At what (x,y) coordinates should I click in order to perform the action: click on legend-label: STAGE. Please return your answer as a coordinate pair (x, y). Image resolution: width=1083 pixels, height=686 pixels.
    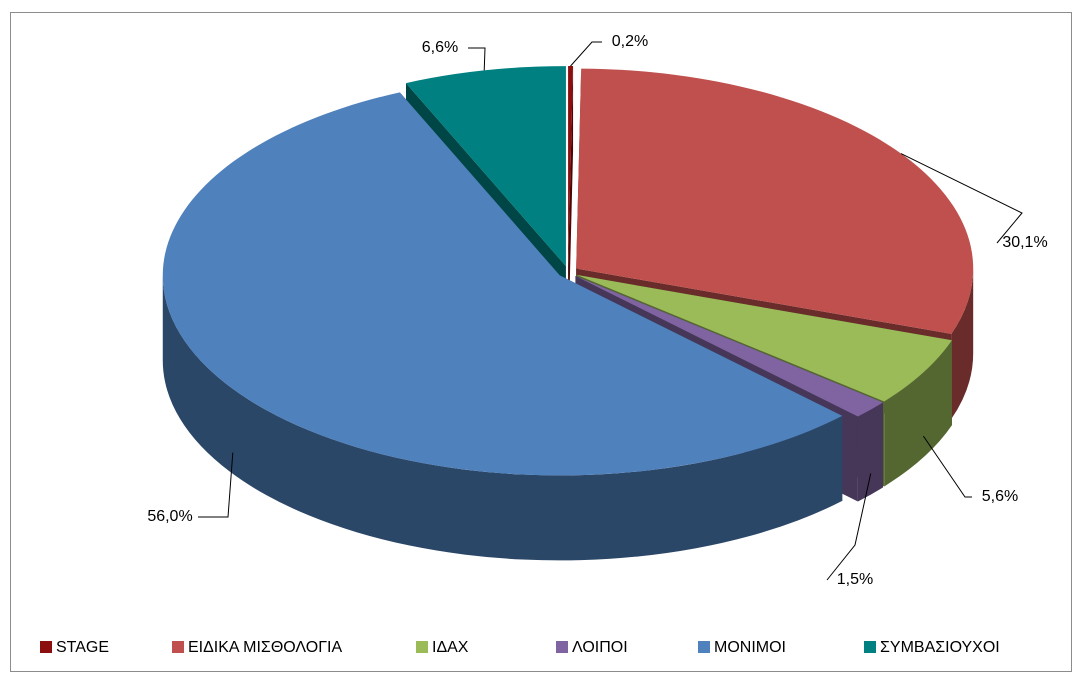
    Looking at the image, I should click on (82, 647).